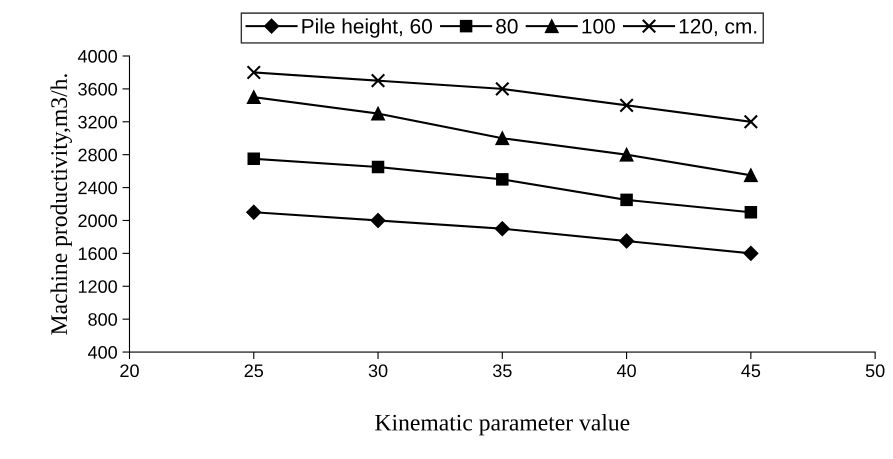  What do you see at coordinates (718, 27) in the screenshot?
I see `legend-label: 120, cm.` at bounding box center [718, 27].